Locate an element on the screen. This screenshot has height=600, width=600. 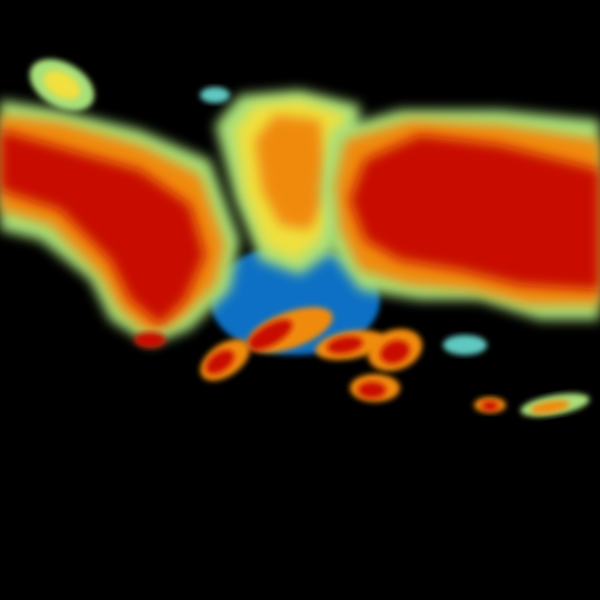
echo-cell-east-2-core is located at coordinates (550, 407).